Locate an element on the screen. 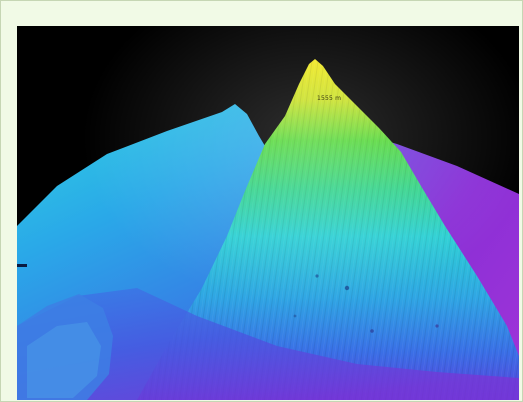 The height and width of the screenshot is (402, 523). foreground-knoll-highlight is located at coordinates (64, 360).